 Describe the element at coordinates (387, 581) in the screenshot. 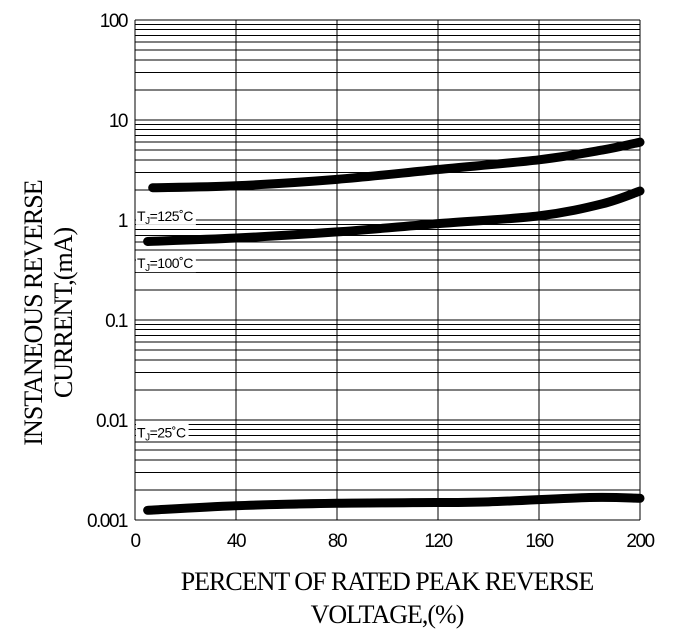

I see `x-axis-title-line-1: PERCENT OF RATED PEAK REVERSE` at that location.